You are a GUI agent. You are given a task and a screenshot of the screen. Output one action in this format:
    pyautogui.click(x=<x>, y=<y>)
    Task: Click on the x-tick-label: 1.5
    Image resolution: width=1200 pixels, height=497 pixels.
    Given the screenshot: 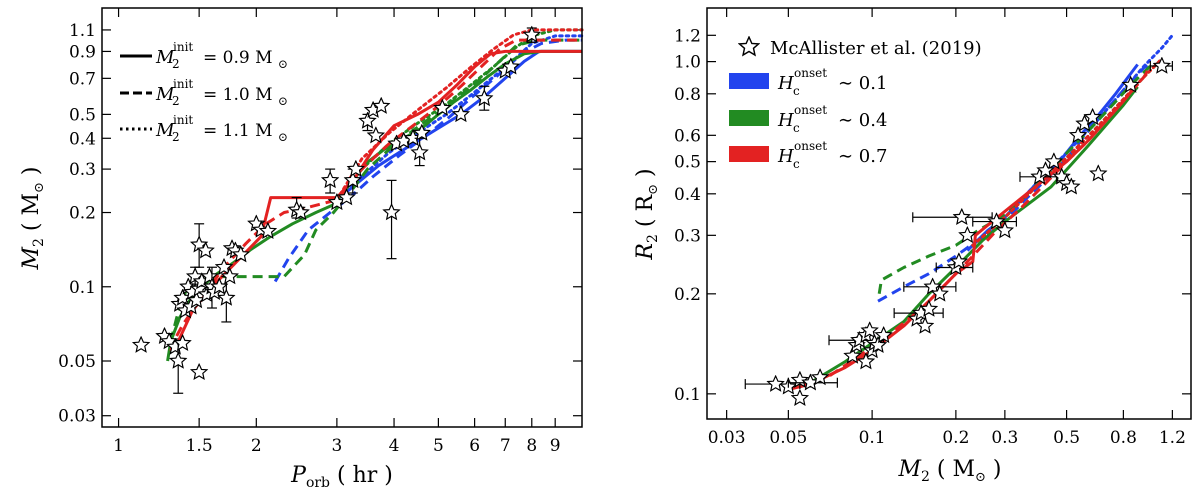 What is the action you would take?
    pyautogui.click(x=199, y=446)
    